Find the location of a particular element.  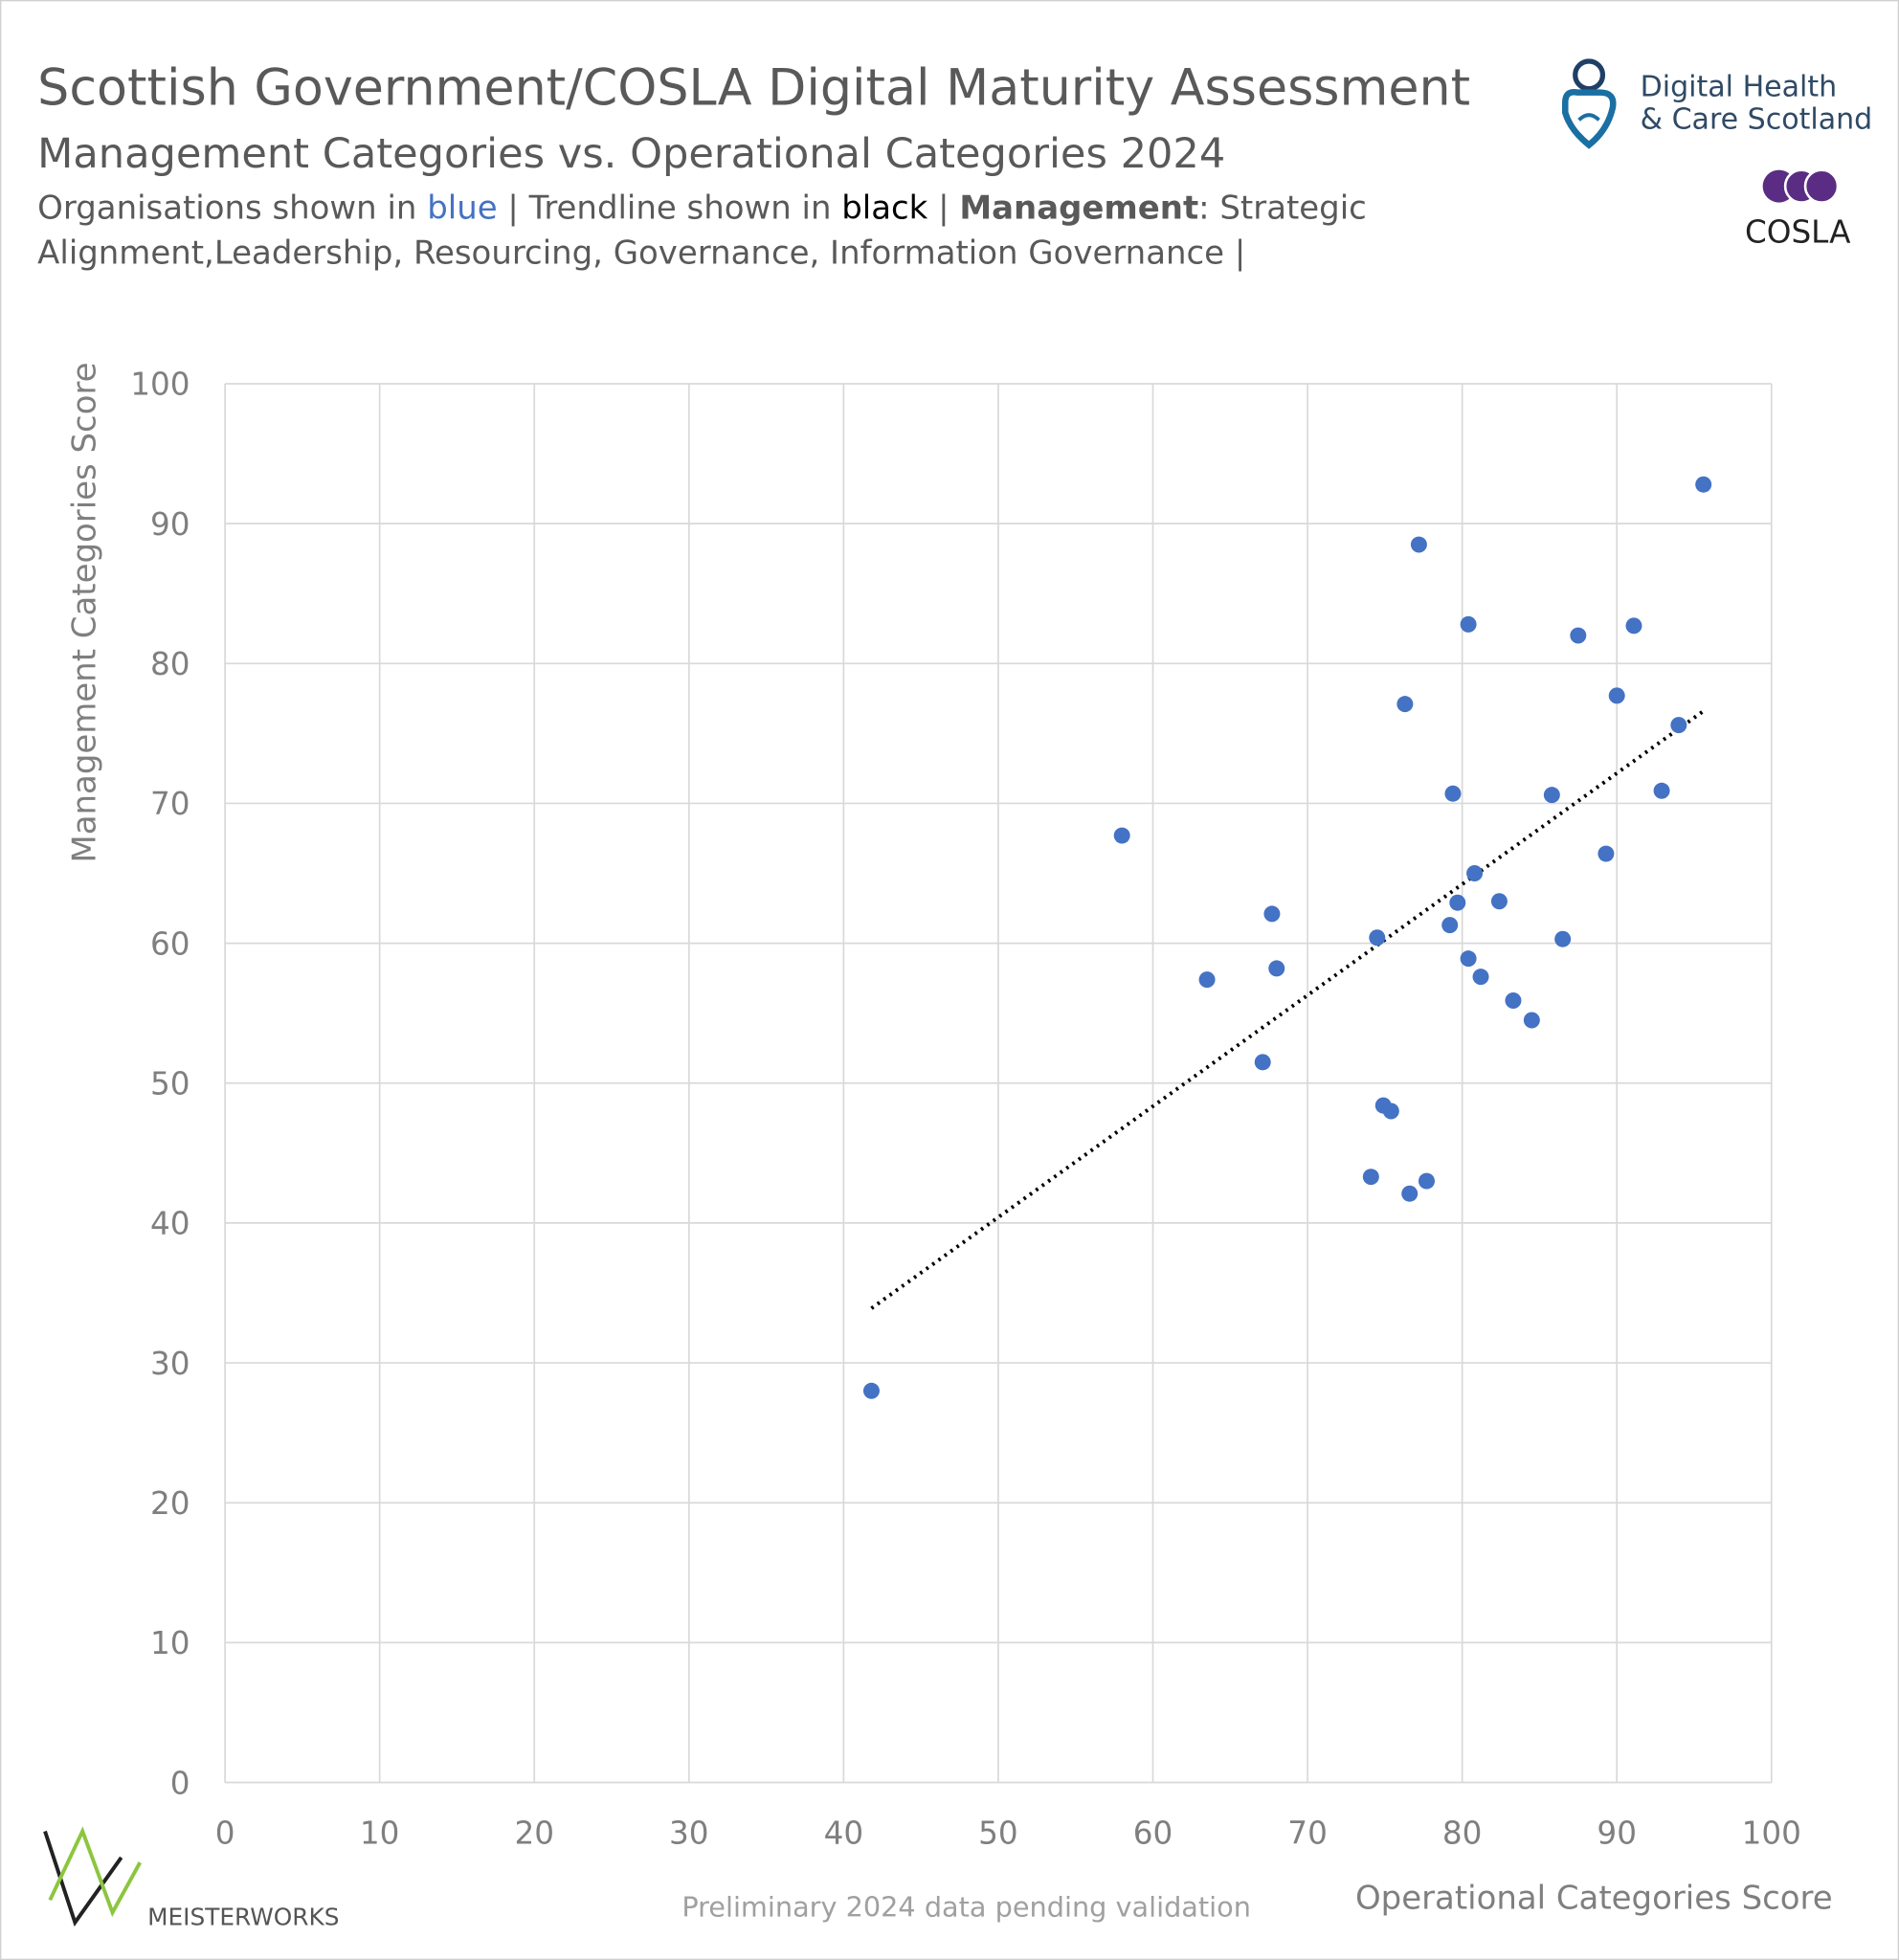

y-tick-label: 70 is located at coordinates (170, 804).